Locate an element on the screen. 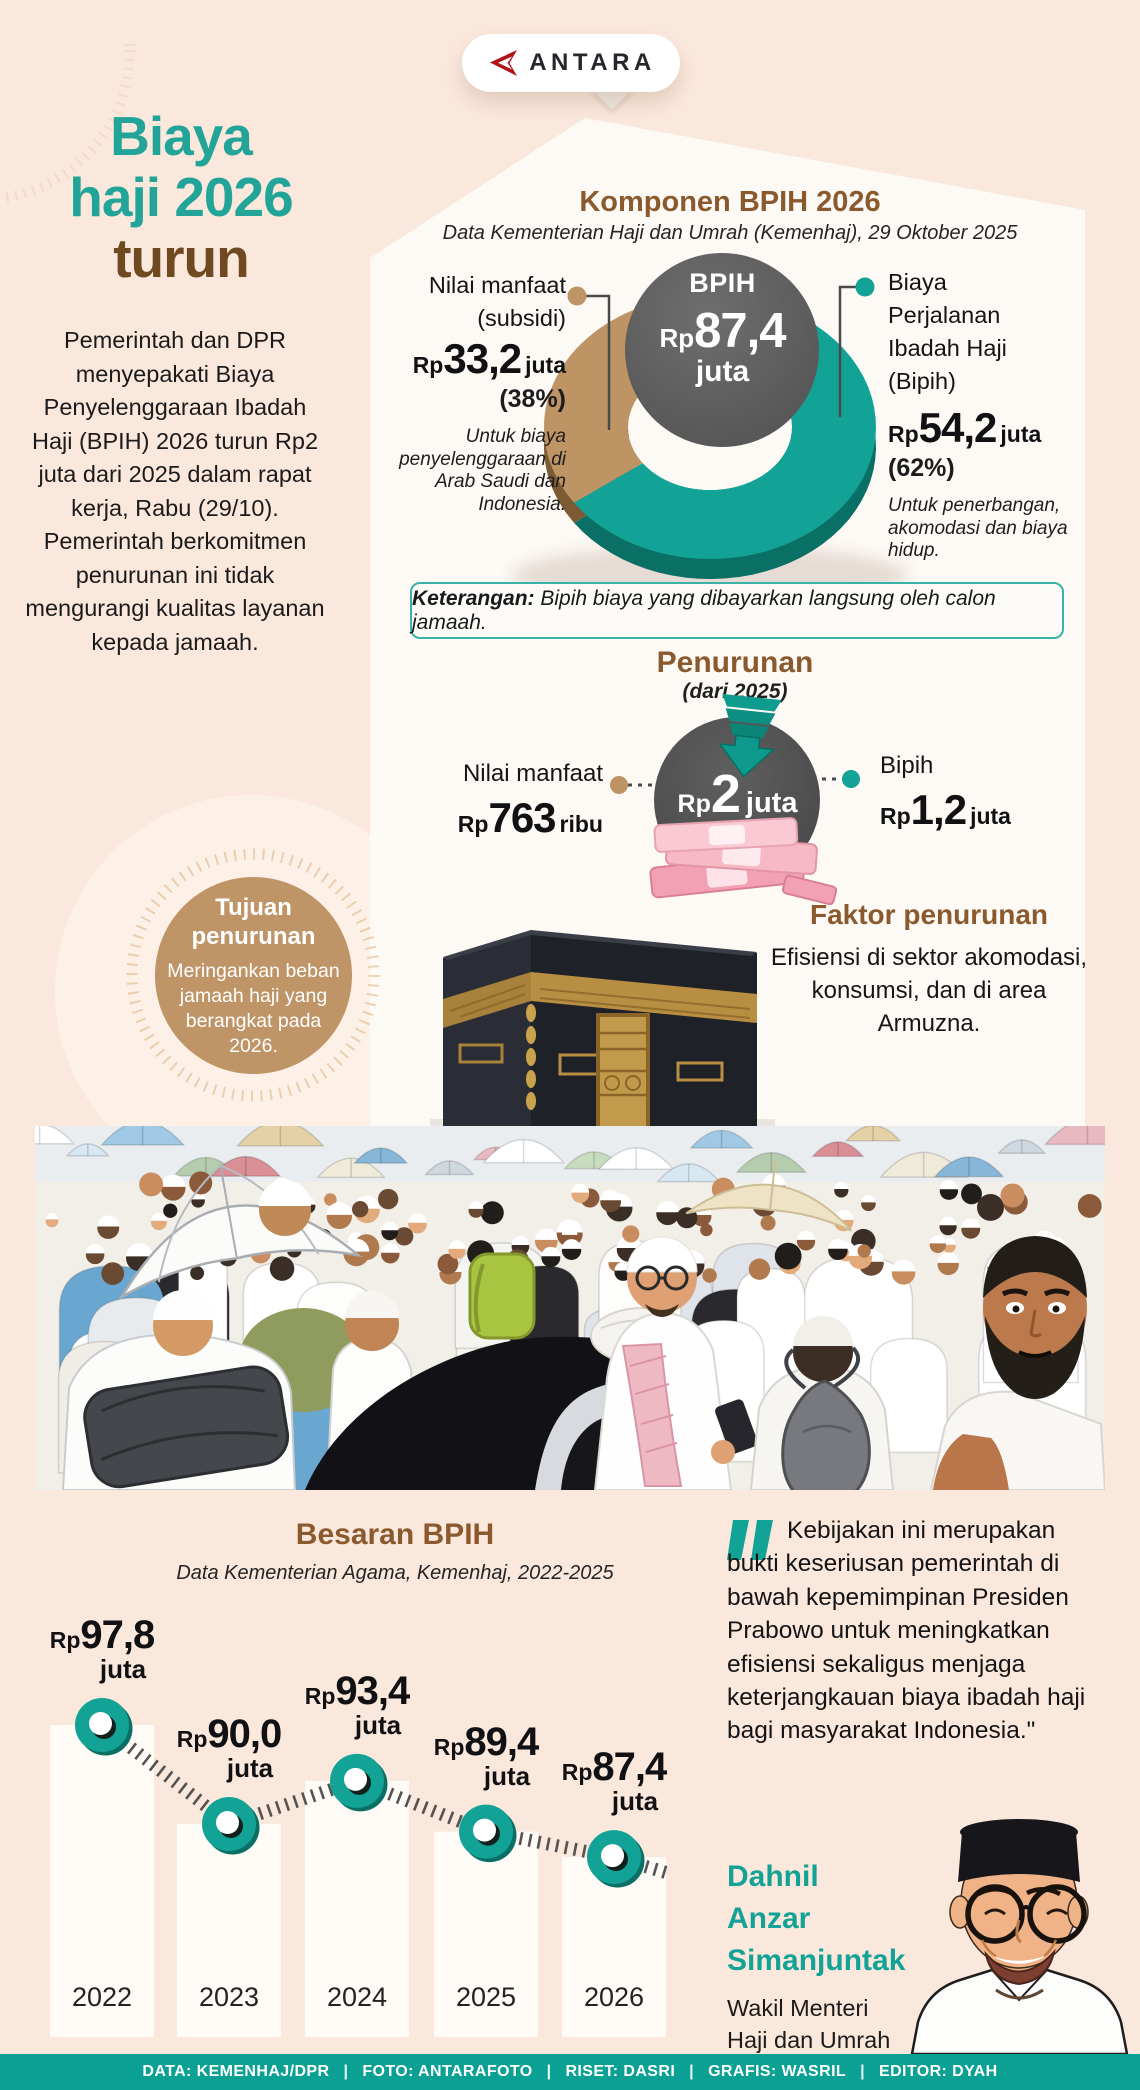  kaaba-door is located at coordinates (623, 1076).